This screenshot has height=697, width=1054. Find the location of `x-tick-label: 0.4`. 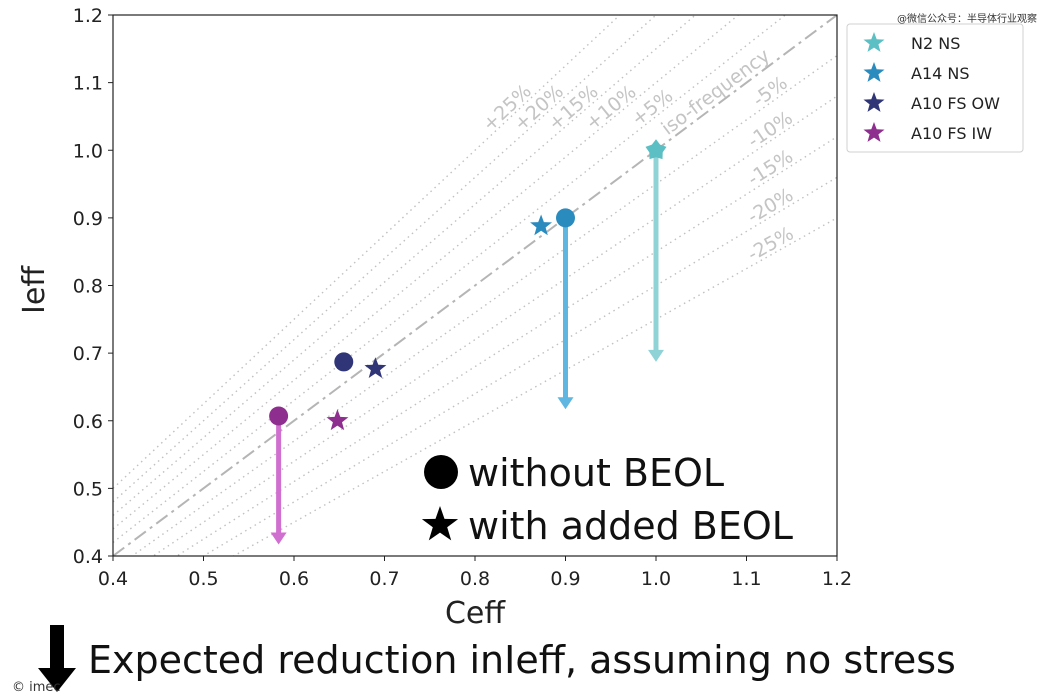

x-tick-label: 0.4 is located at coordinates (113, 579).